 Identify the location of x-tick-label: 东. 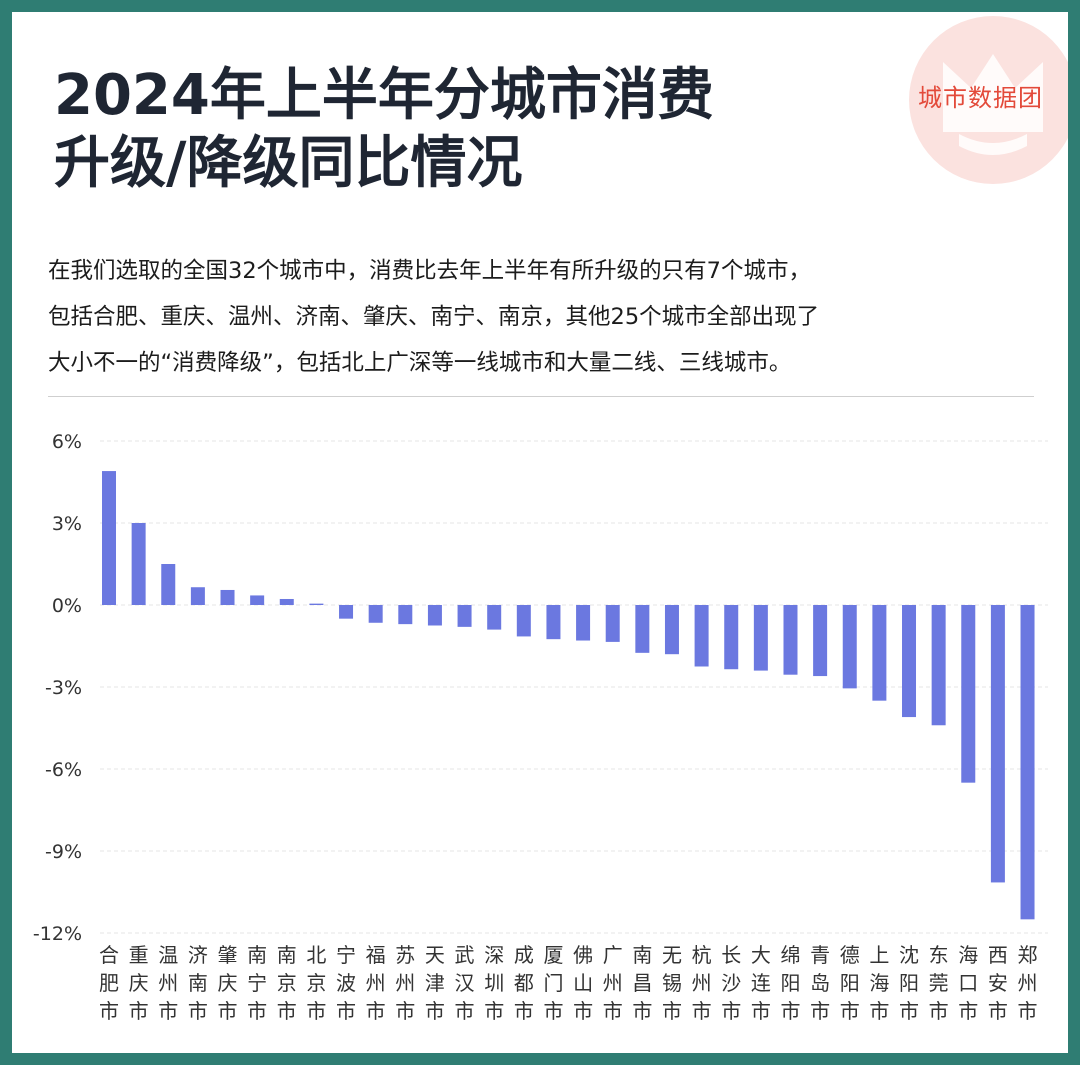
(939, 955).